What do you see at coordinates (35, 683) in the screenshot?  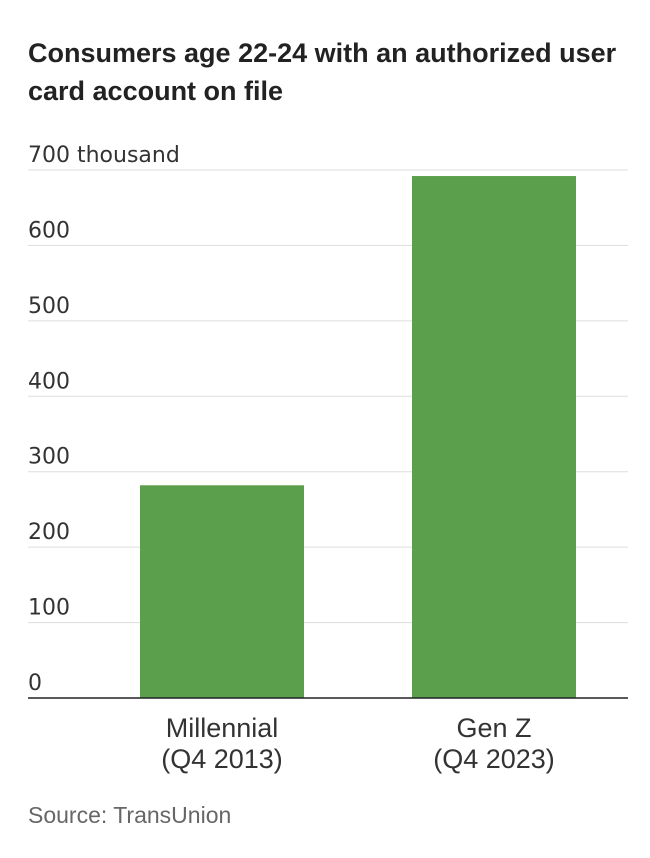 I see `y-tick-label: 0` at bounding box center [35, 683].